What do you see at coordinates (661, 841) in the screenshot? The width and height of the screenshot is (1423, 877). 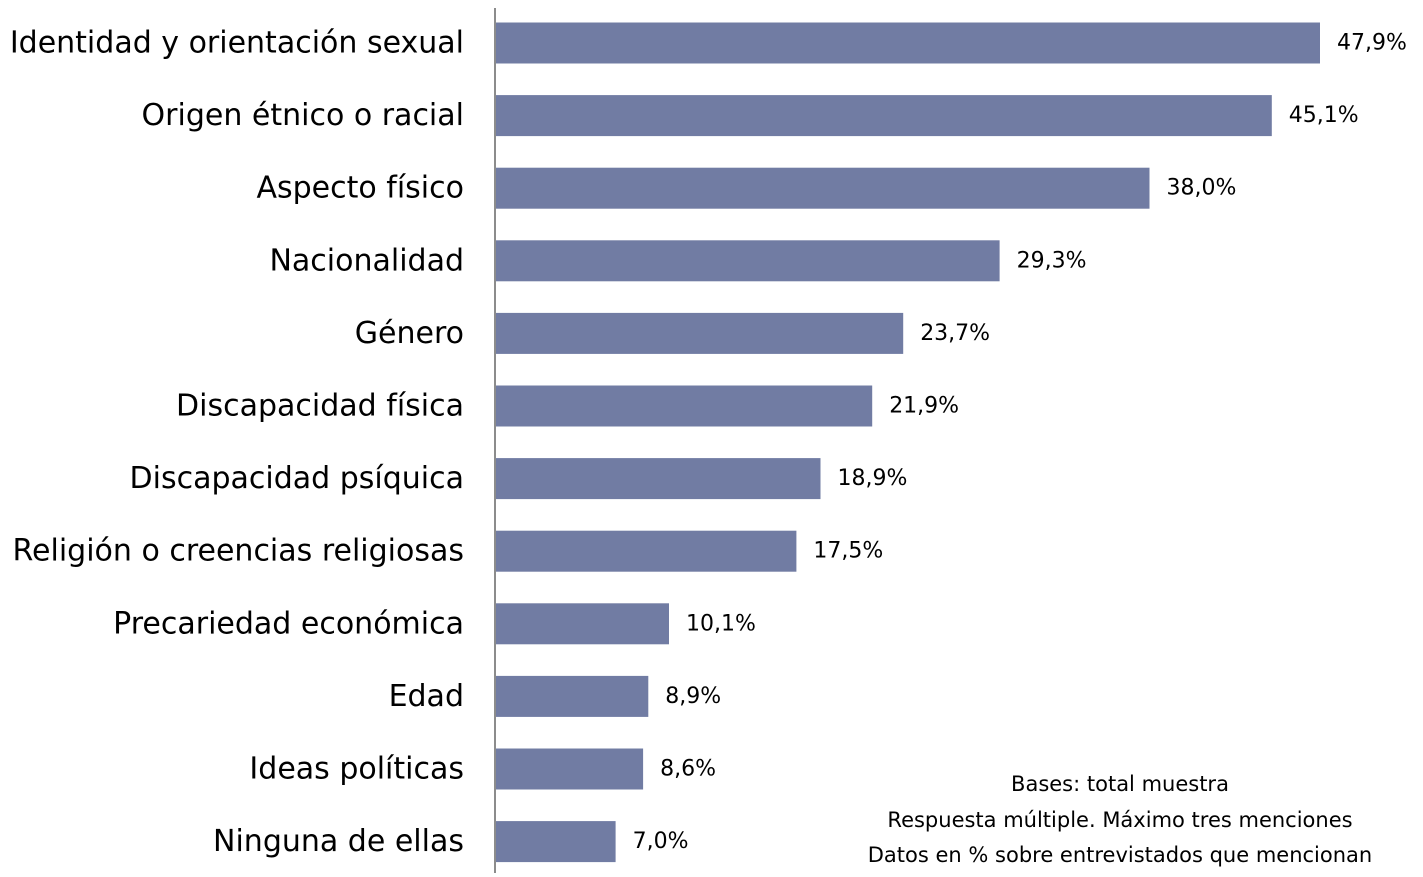 I see `value-label: 7,0%` at bounding box center [661, 841].